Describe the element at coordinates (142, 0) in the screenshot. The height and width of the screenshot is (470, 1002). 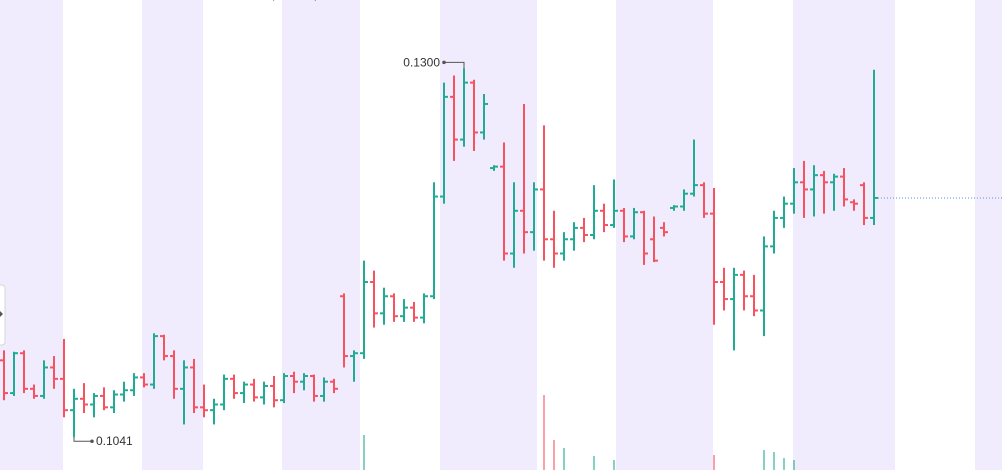
I see `legend-item: 0.1189` at that location.